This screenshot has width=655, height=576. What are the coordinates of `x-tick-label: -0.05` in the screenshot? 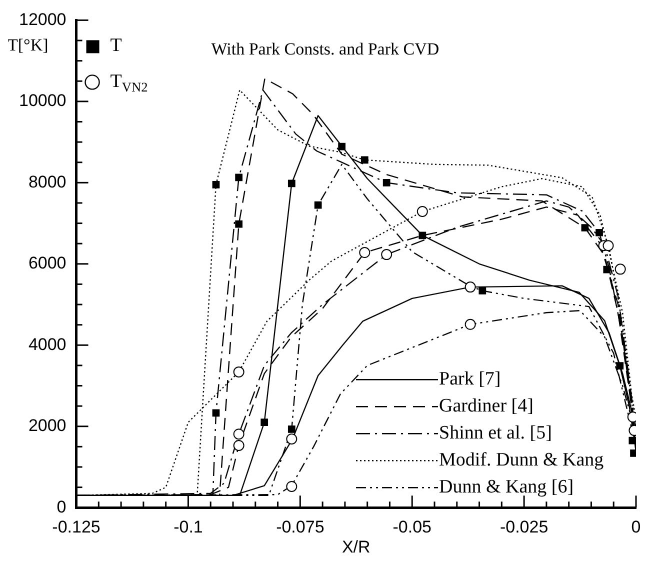 It's located at (412, 526).